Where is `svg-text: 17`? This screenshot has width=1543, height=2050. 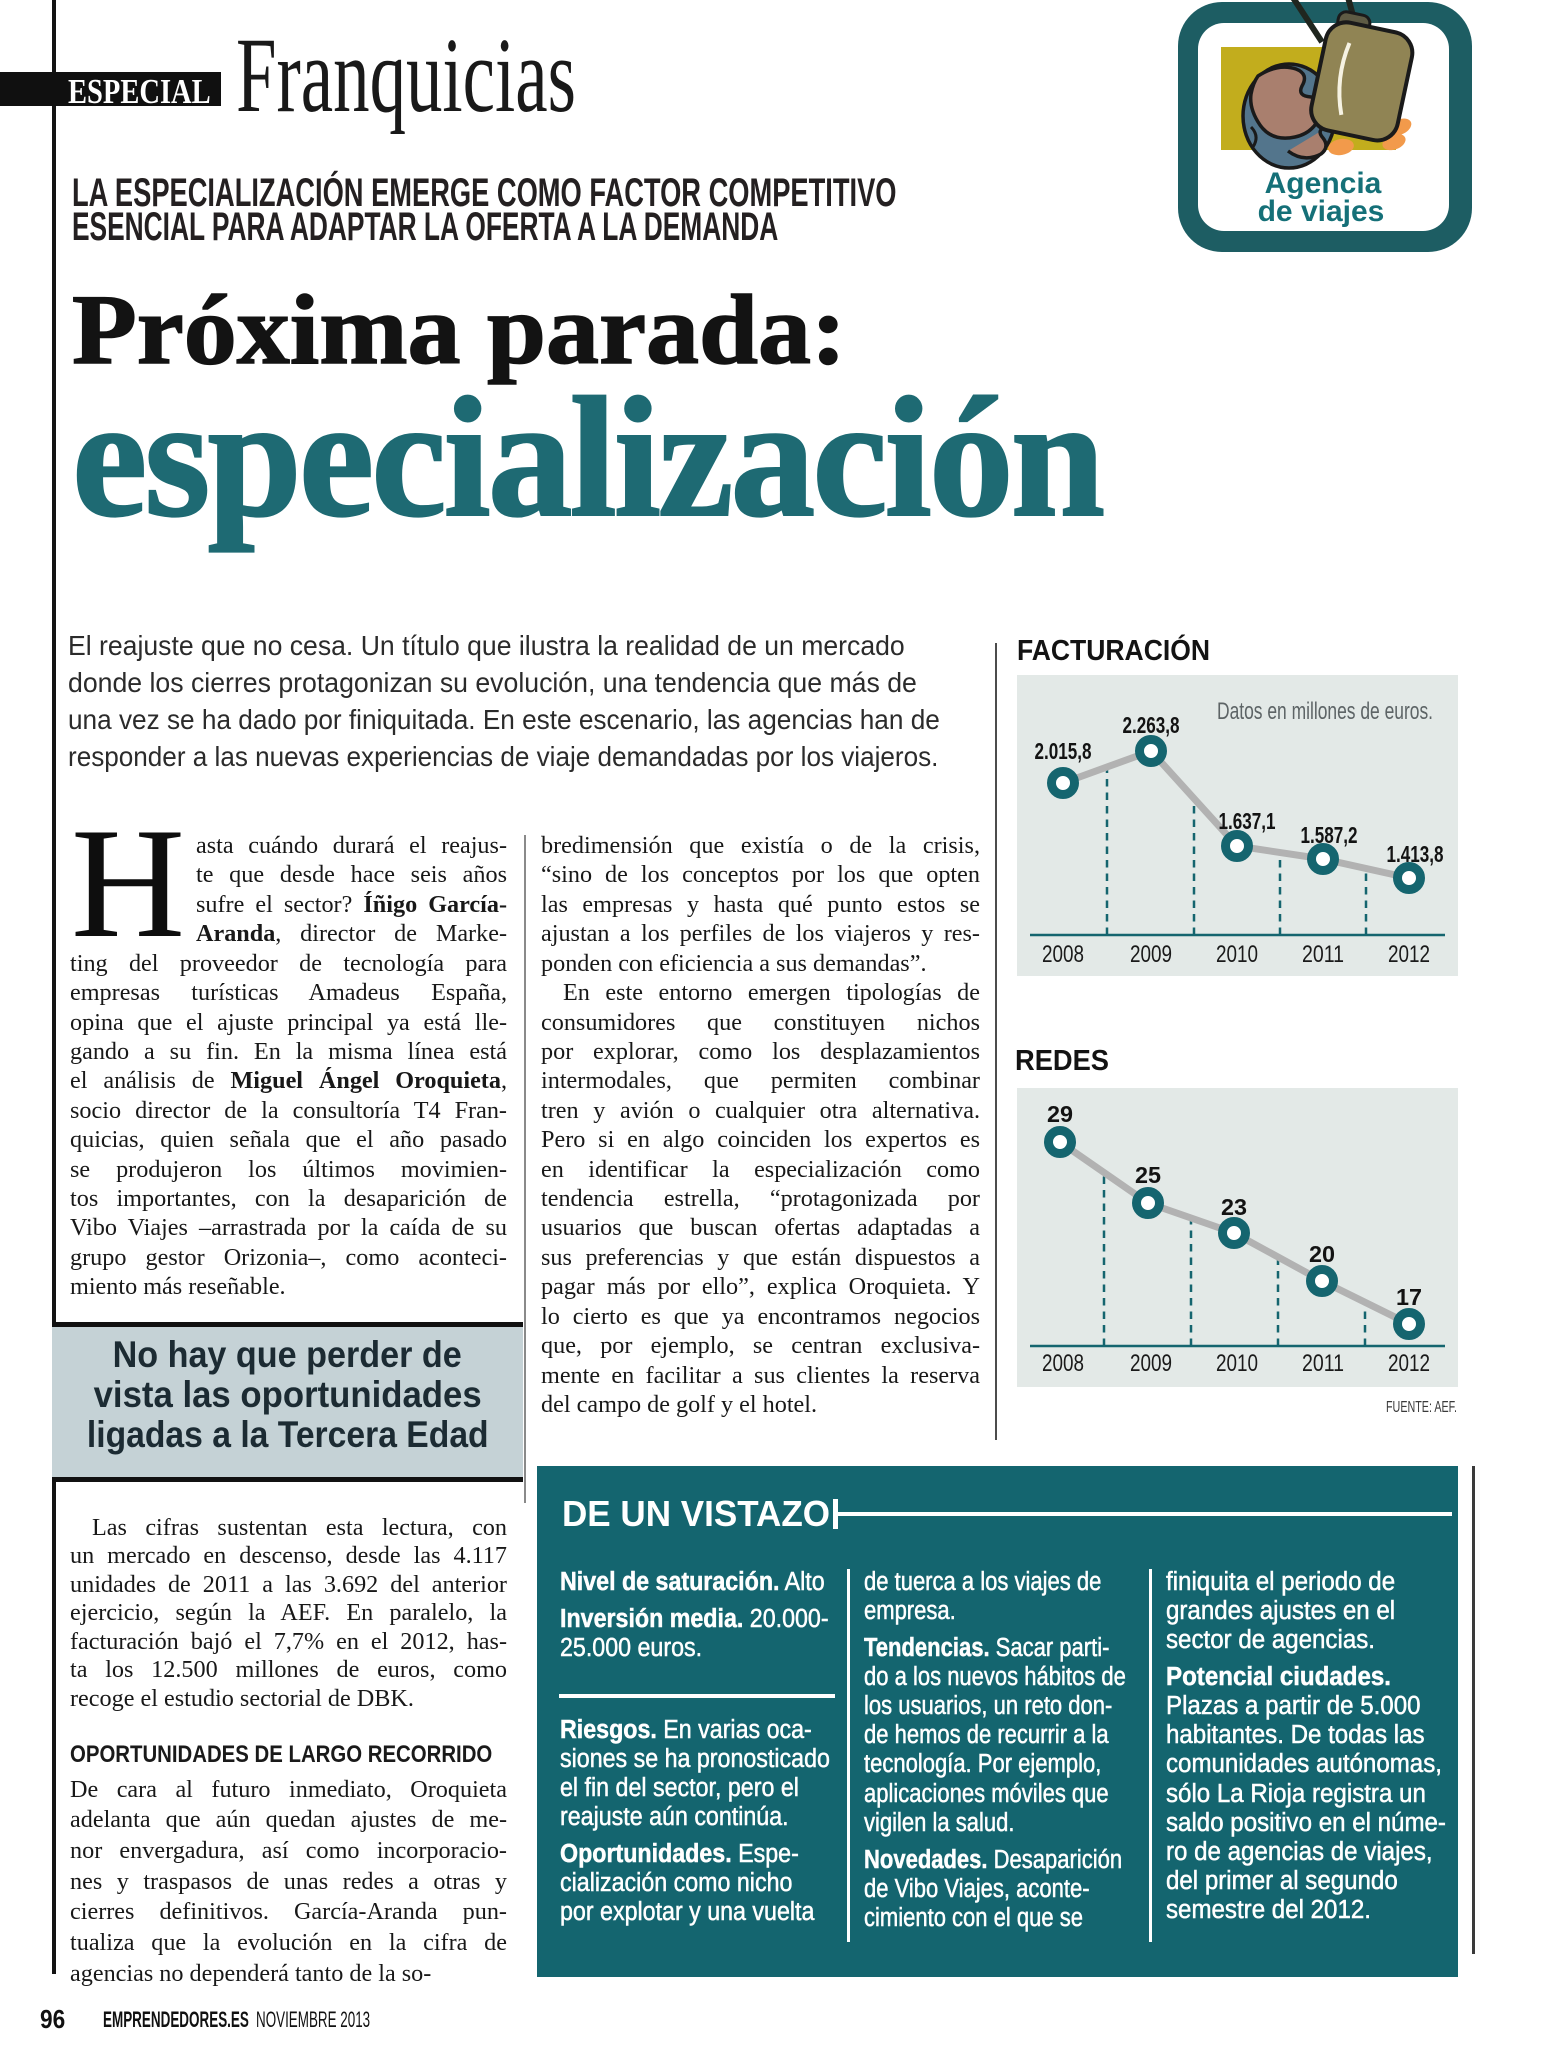 svg-text: 17 is located at coordinates (1409, 1297).